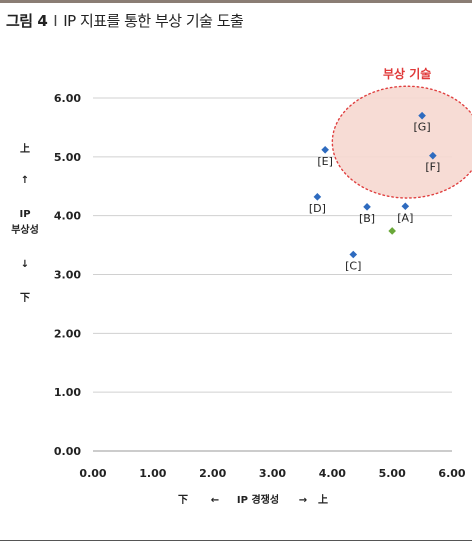 This screenshot has height=546, width=472. I want to click on annotation-label: 부상 기술, so click(407, 73).